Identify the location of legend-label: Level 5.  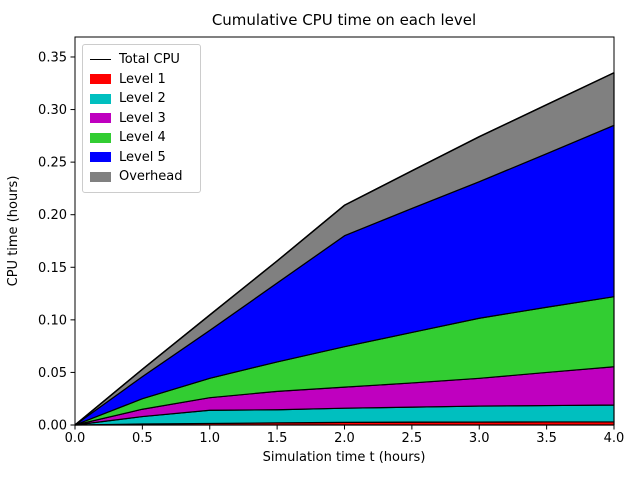
(142, 157).